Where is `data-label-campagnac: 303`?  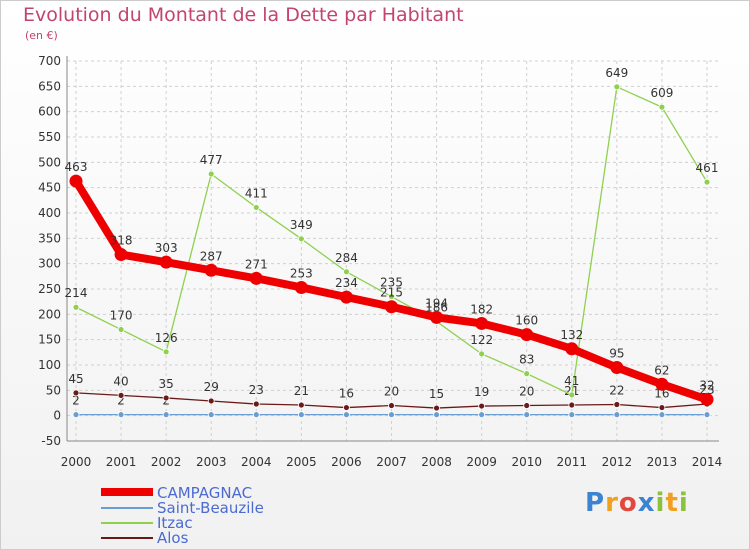
data-label-campagnac: 303 is located at coordinates (166, 248).